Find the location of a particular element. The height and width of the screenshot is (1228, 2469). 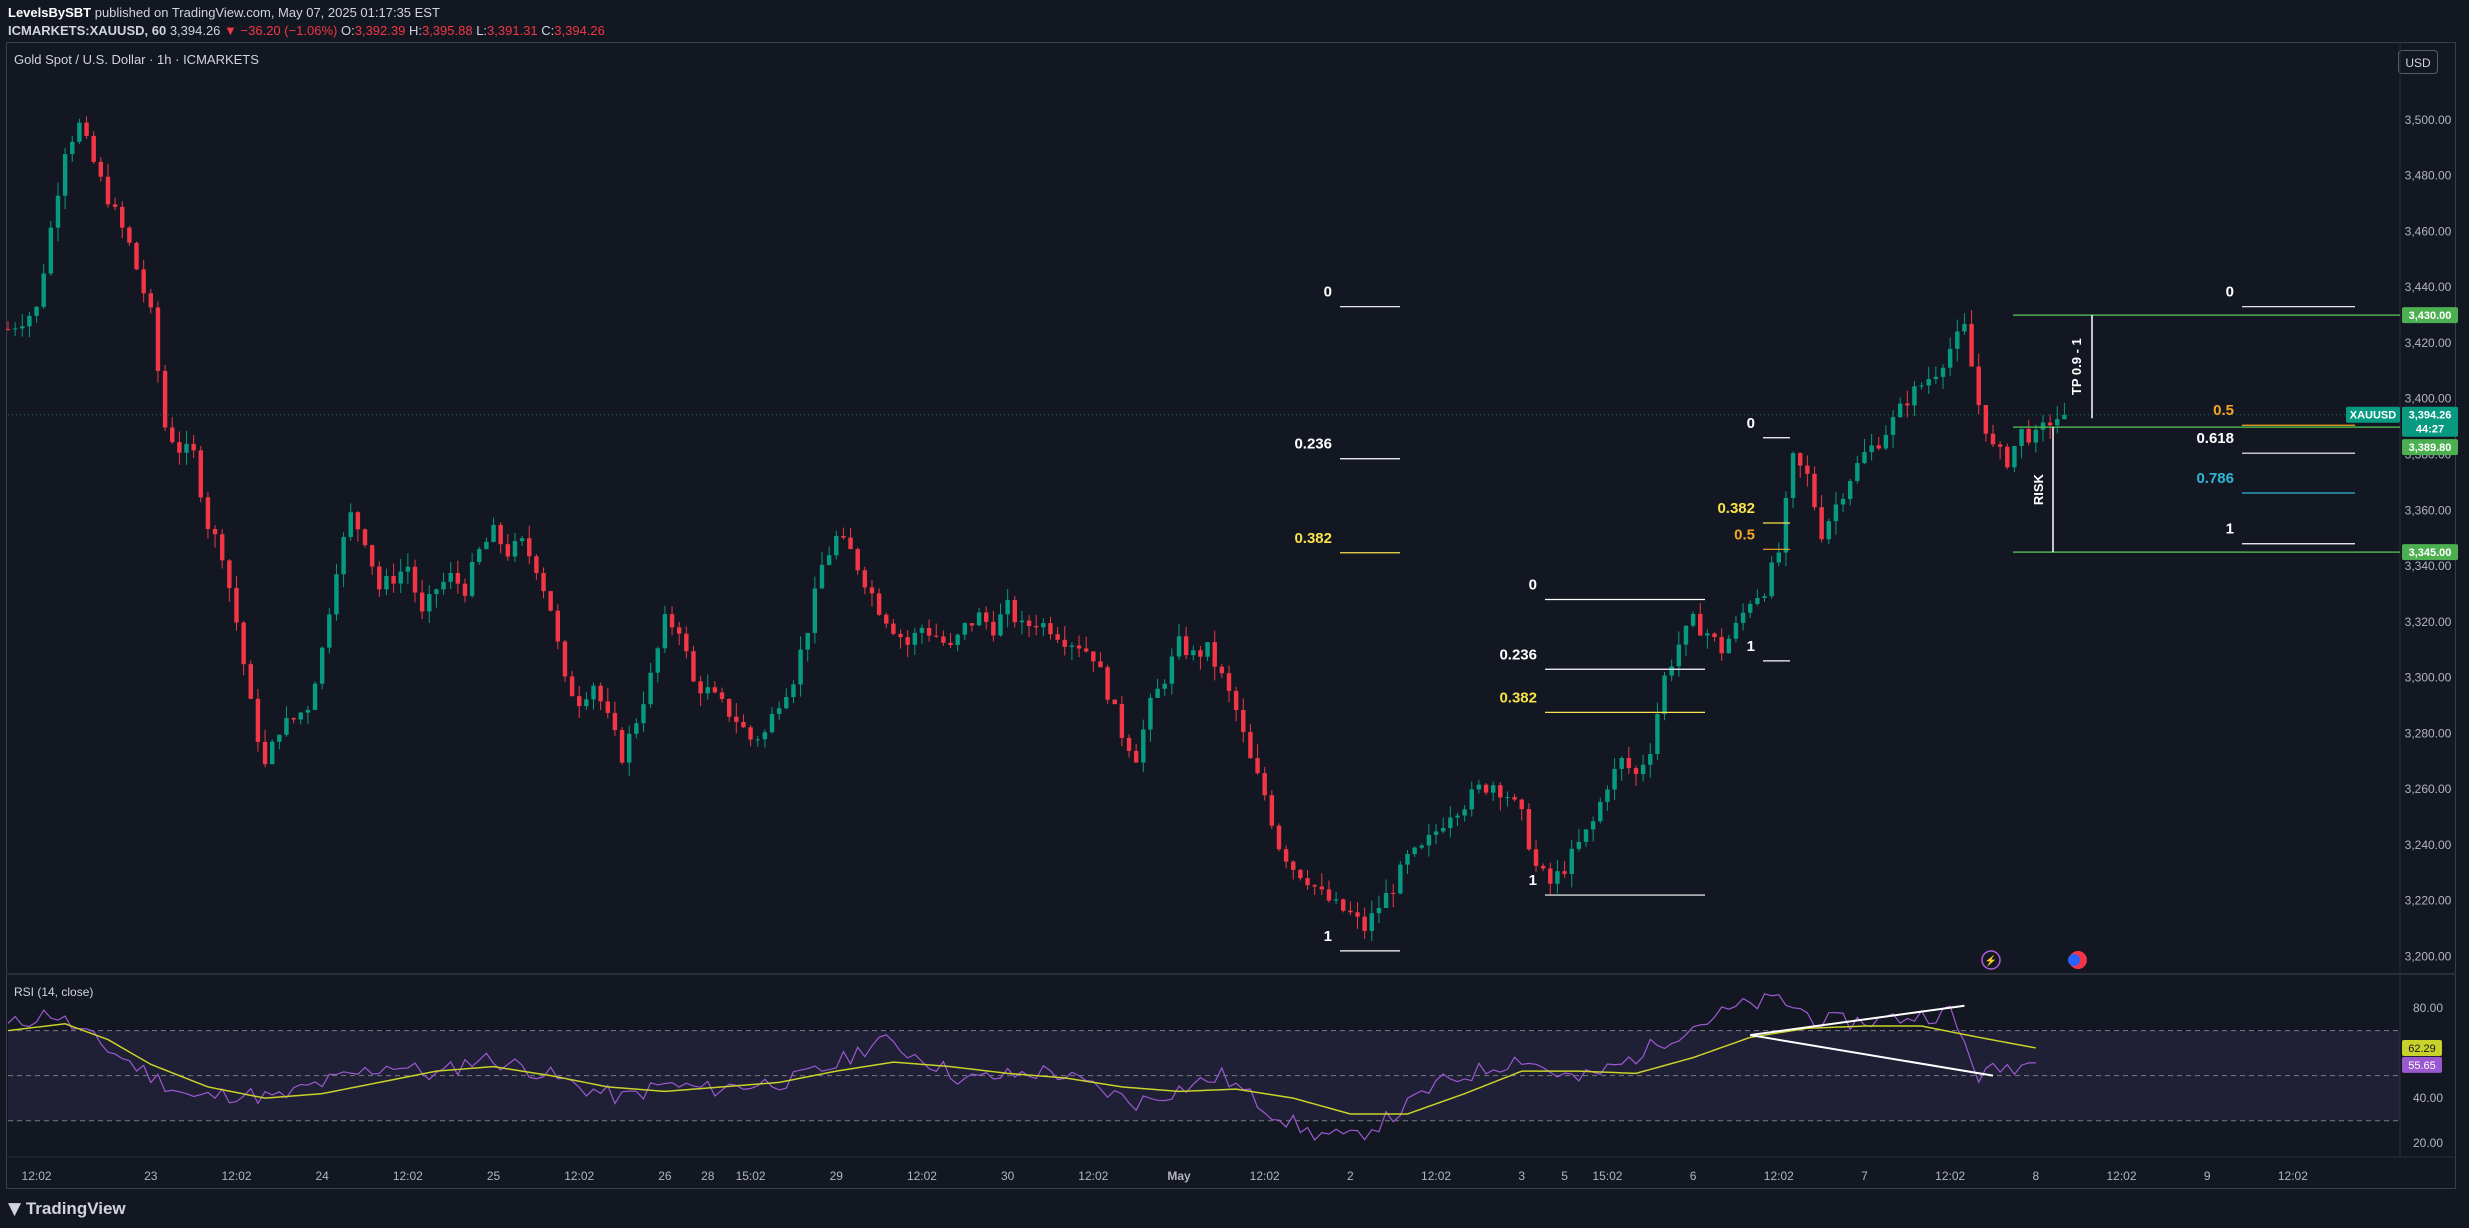

time-tick-label: 15:02 is located at coordinates (751, 1176).